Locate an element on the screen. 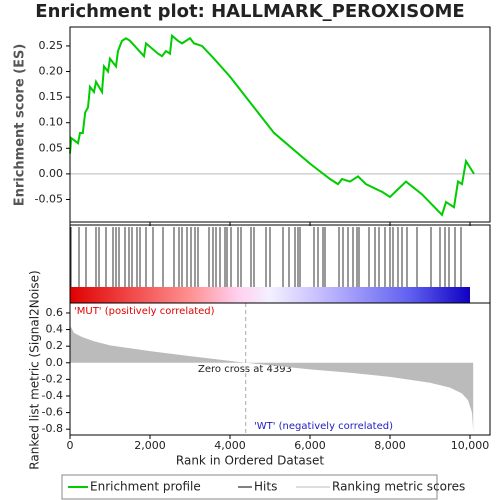 The width and height of the screenshot is (500, 500). y-axis-label: Ranked list metric (Signal2Noise) is located at coordinates (35, 369).